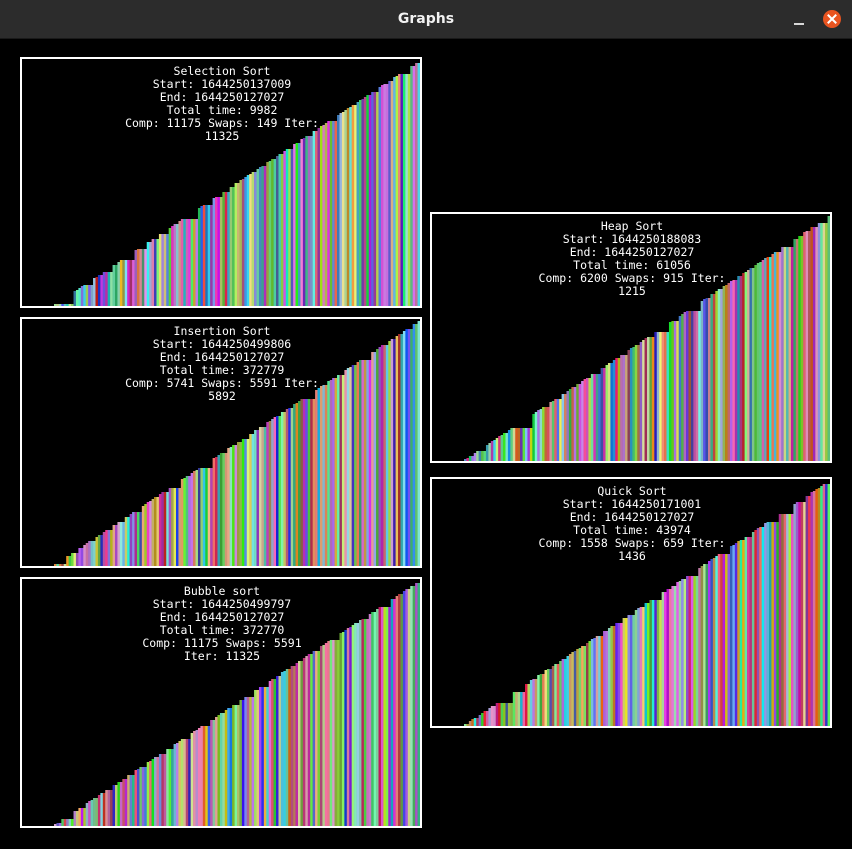 Image resolution: width=852 pixels, height=849 pixels. I want to click on sort-stats: Comp: 11175 Swaps: 5591 Iter: 11325, so click(222, 649).